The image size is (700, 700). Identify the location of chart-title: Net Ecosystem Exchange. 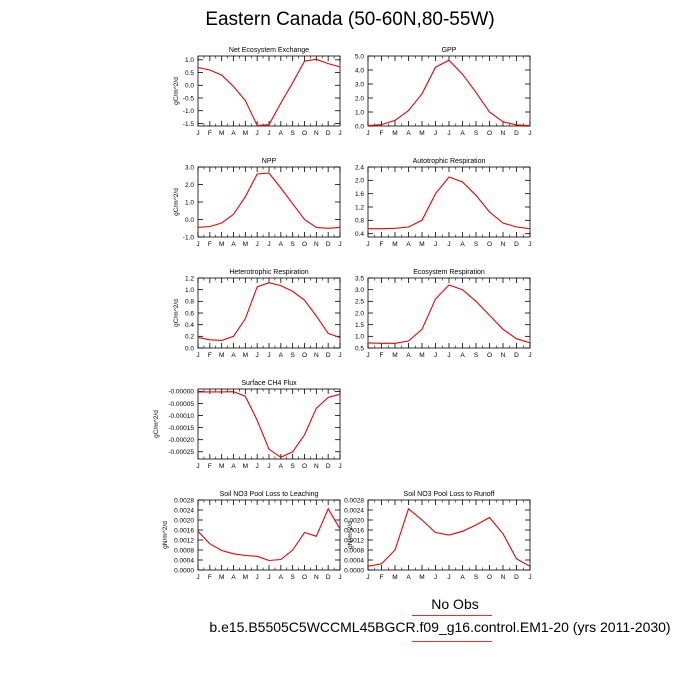
(269, 50).